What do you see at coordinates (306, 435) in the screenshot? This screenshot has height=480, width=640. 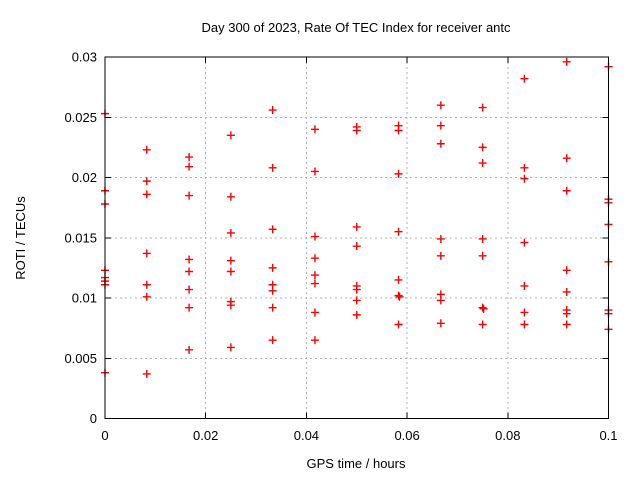 I see `x-tick-label: 0.04` at bounding box center [306, 435].